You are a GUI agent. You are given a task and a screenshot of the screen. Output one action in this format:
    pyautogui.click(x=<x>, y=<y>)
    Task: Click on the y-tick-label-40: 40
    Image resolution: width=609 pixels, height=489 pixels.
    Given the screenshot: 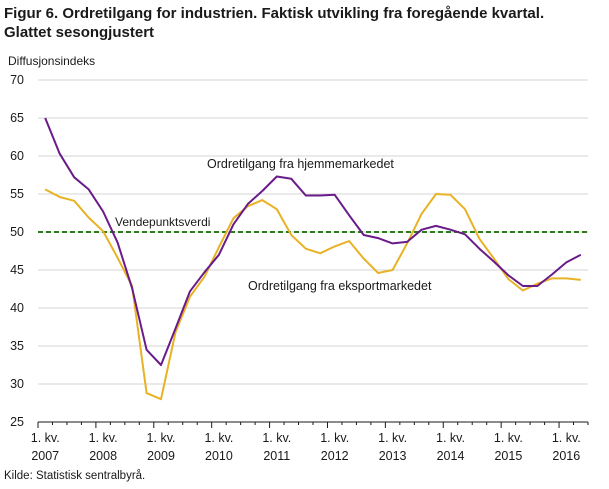 What is the action you would take?
    pyautogui.click(x=17, y=308)
    